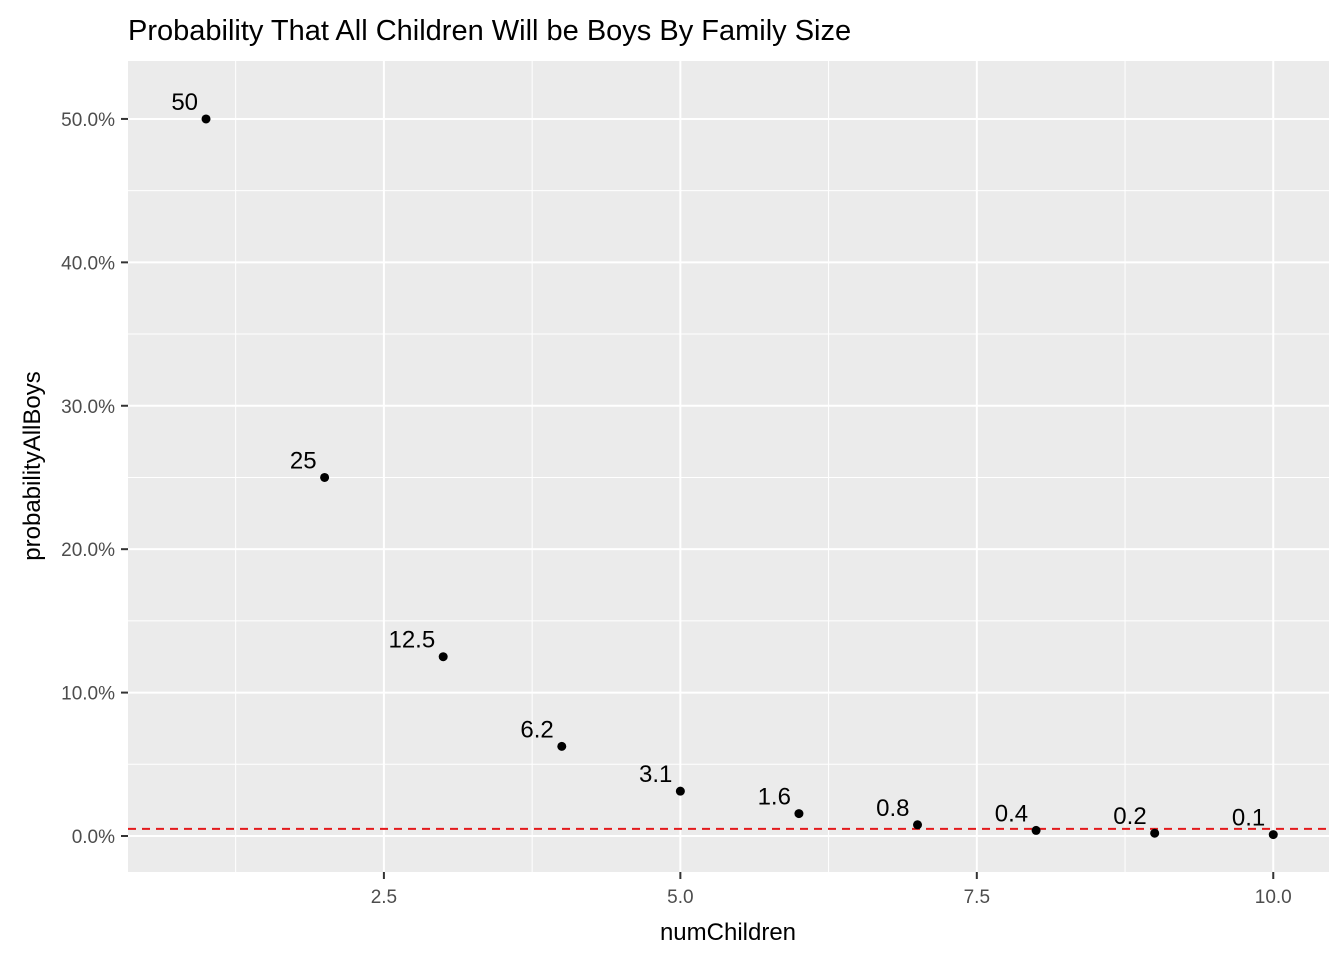 This screenshot has height=960, width=1344. What do you see at coordinates (88, 694) in the screenshot?
I see `y-tick-label: 10.0%` at bounding box center [88, 694].